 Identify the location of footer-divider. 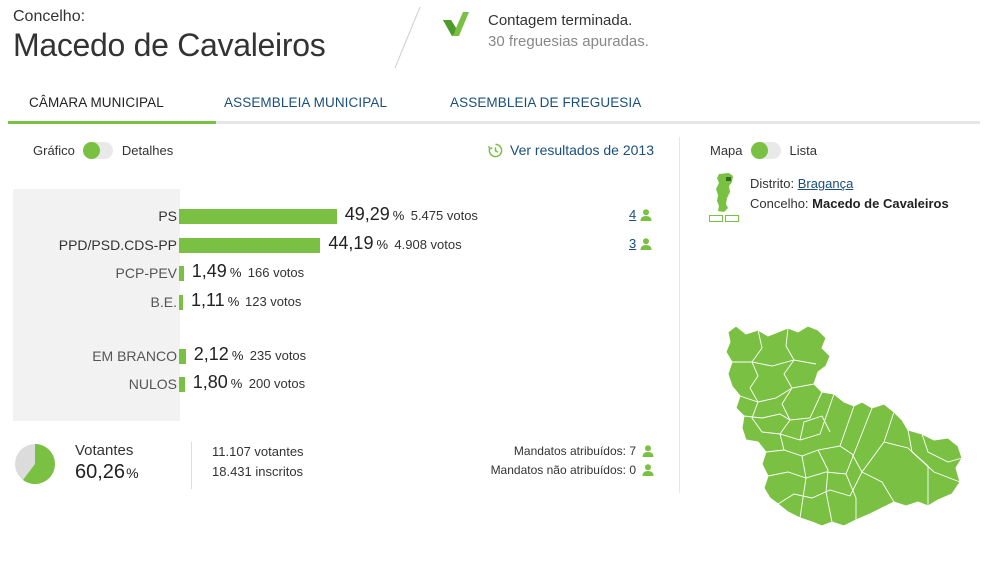
(191, 465).